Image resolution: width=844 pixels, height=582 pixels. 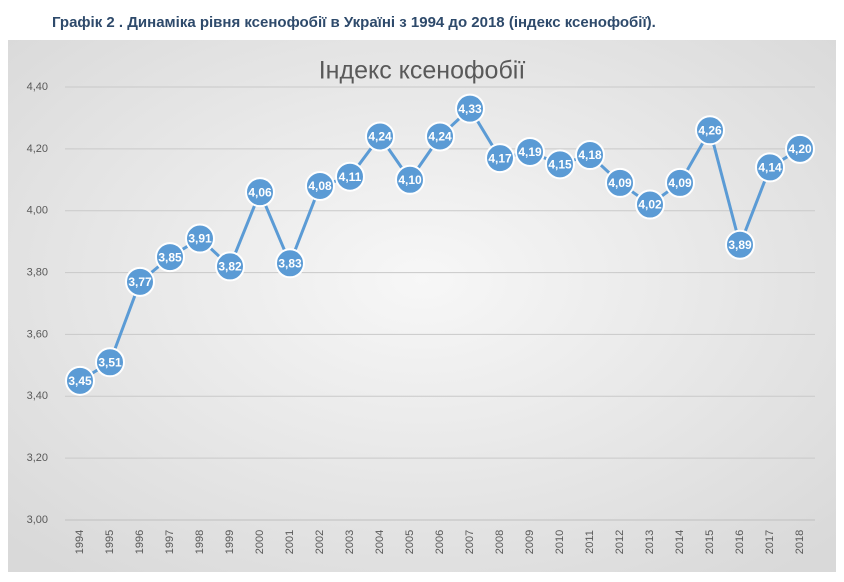 What do you see at coordinates (37, 211) in the screenshot?
I see `y-tick-label: 4,00` at bounding box center [37, 211].